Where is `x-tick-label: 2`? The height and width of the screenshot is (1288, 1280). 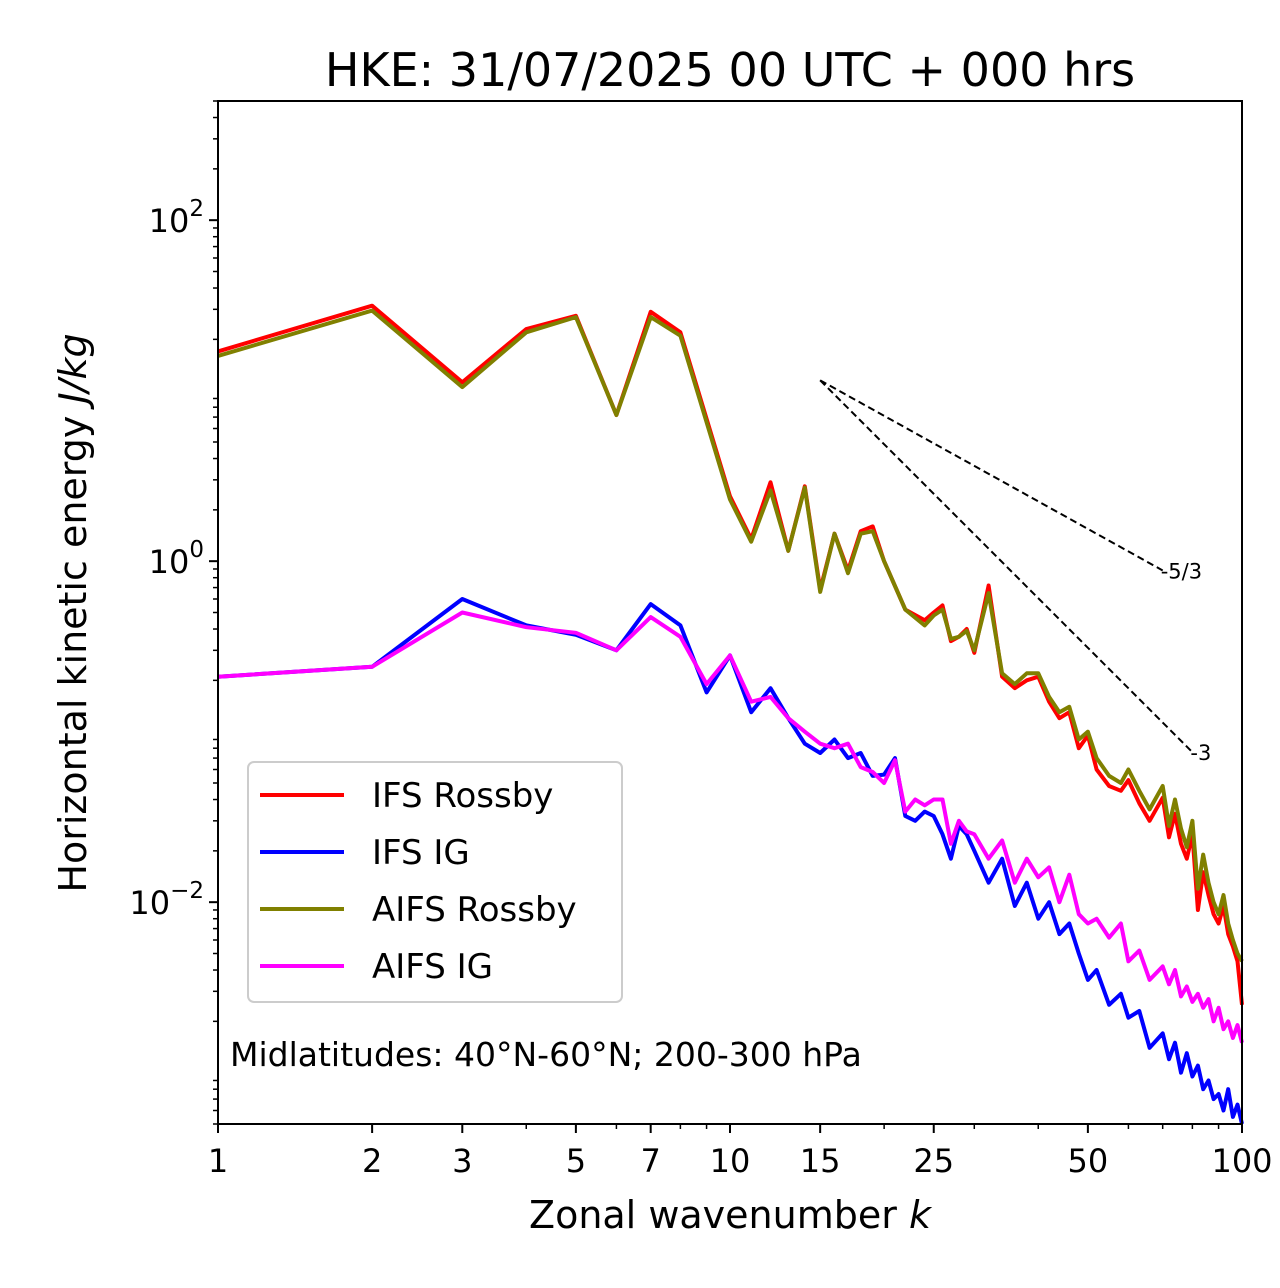 x-tick-label: 2 is located at coordinates (372, 1161).